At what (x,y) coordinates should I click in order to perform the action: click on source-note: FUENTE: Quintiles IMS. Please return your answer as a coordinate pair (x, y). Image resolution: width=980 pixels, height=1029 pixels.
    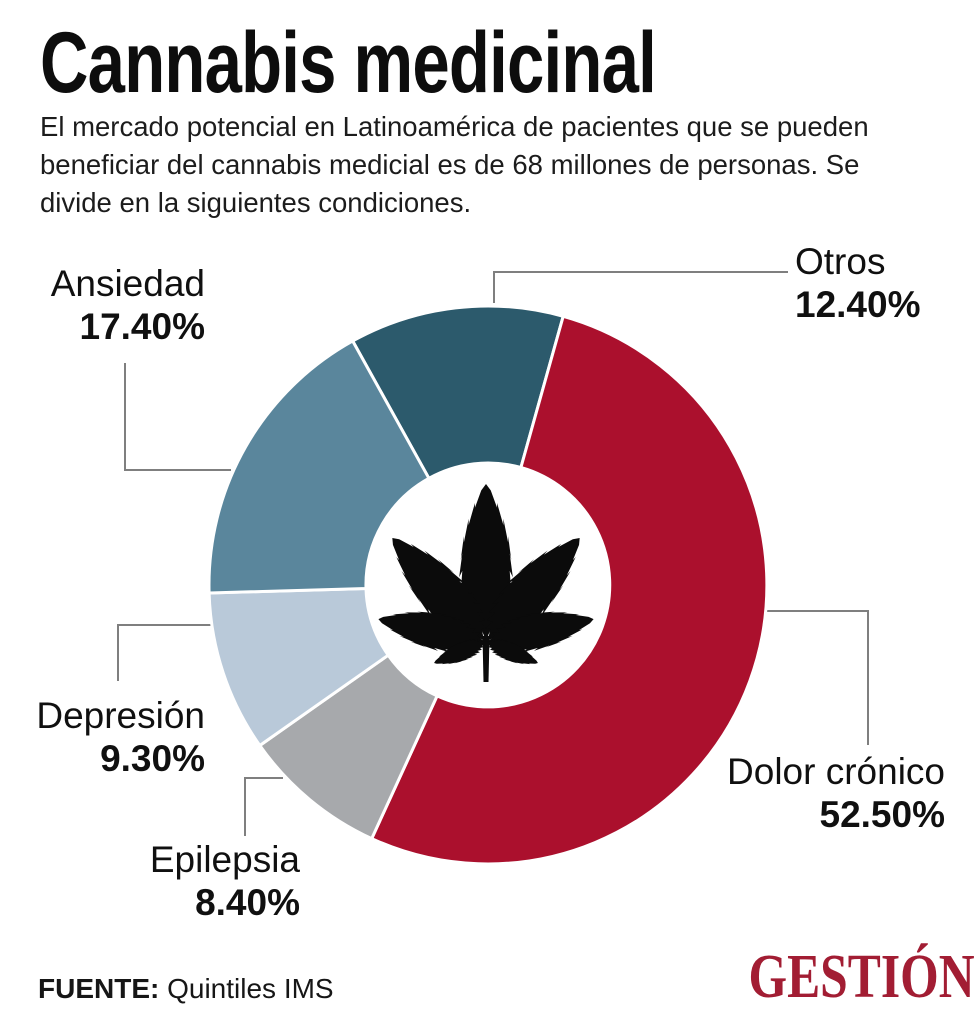
    Looking at the image, I should click on (186, 989).